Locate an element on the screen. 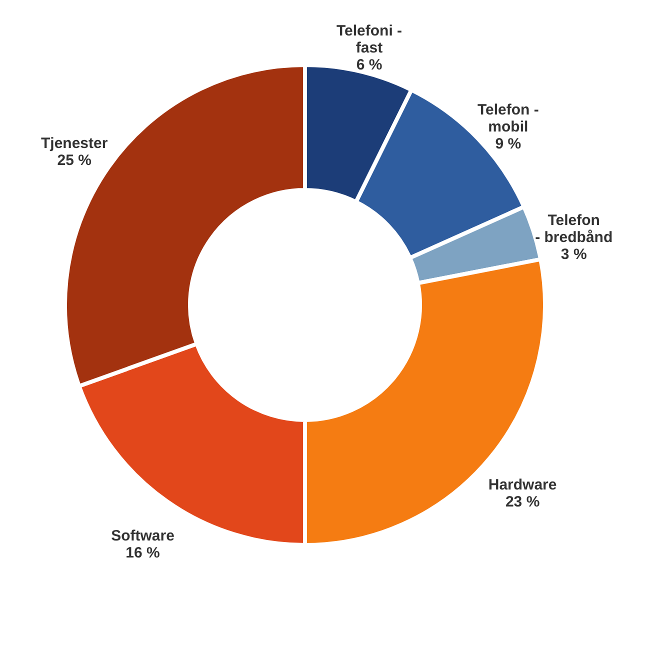 The height and width of the screenshot is (664, 664). data-label: 3 % is located at coordinates (573, 254).